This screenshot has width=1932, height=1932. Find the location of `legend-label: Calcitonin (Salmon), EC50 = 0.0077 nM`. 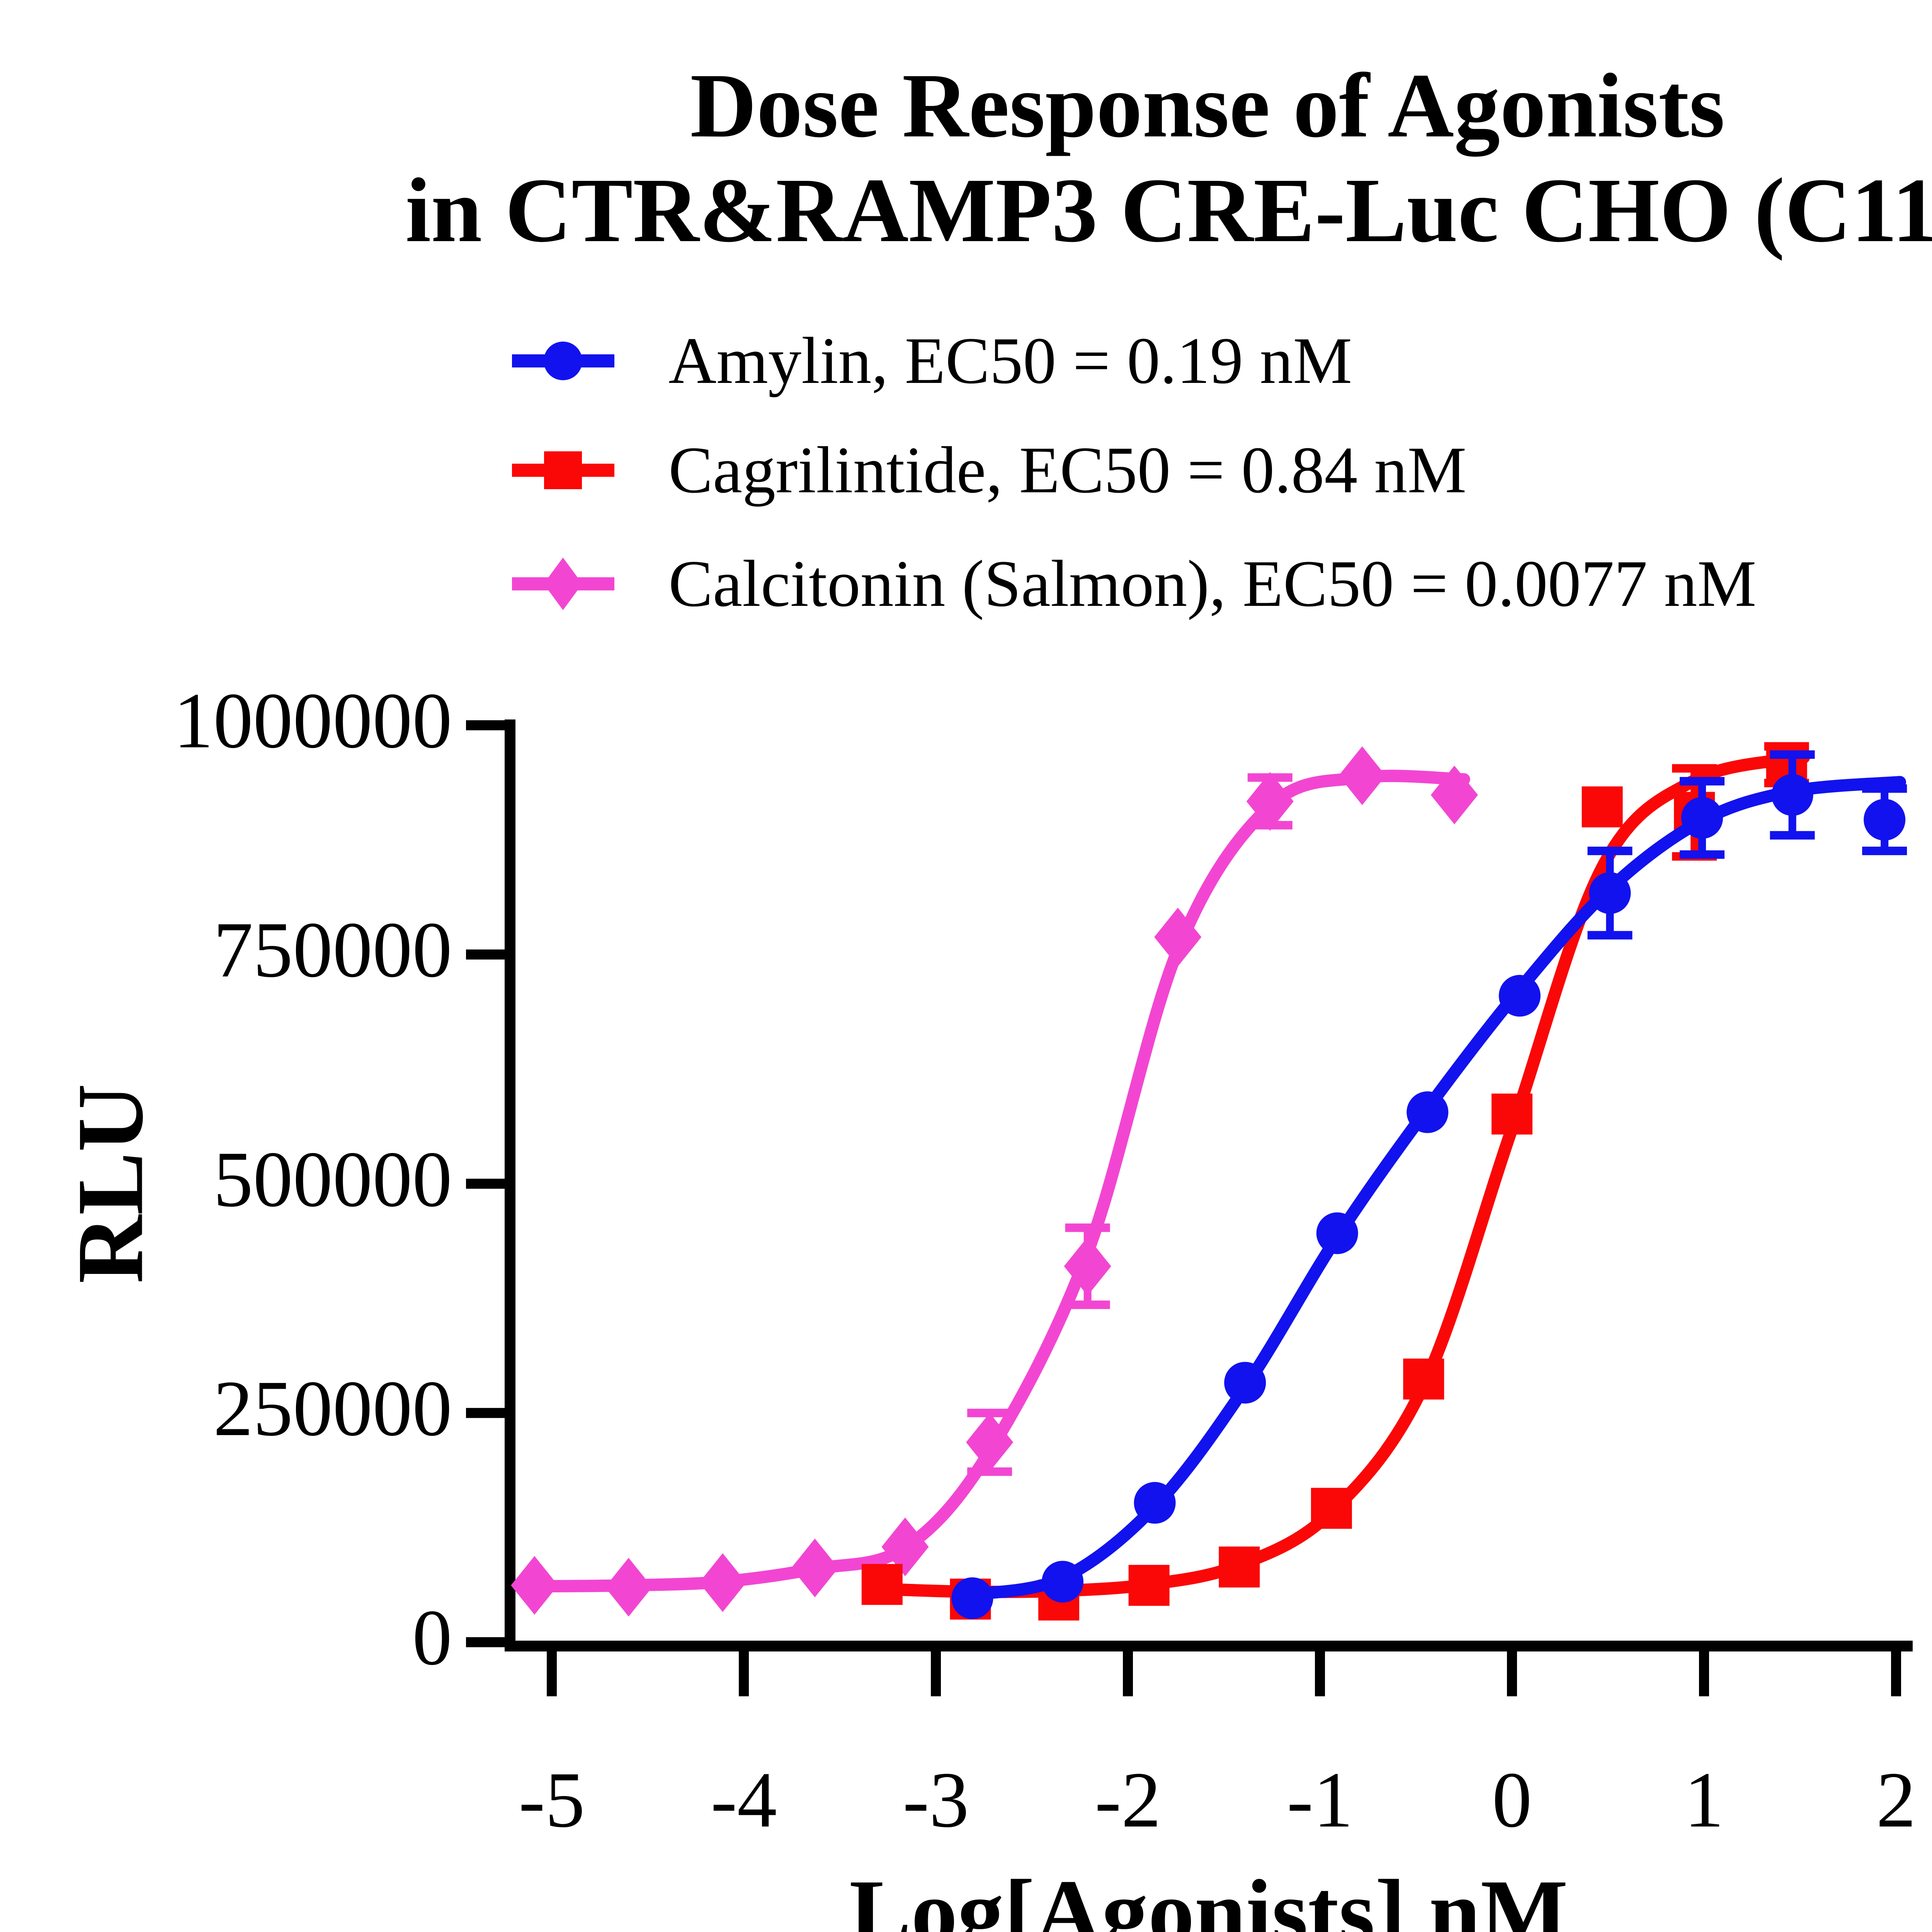

legend-label: Calcitonin (Salmon), EC50 = 0.0077 nM is located at coordinates (1212, 584).